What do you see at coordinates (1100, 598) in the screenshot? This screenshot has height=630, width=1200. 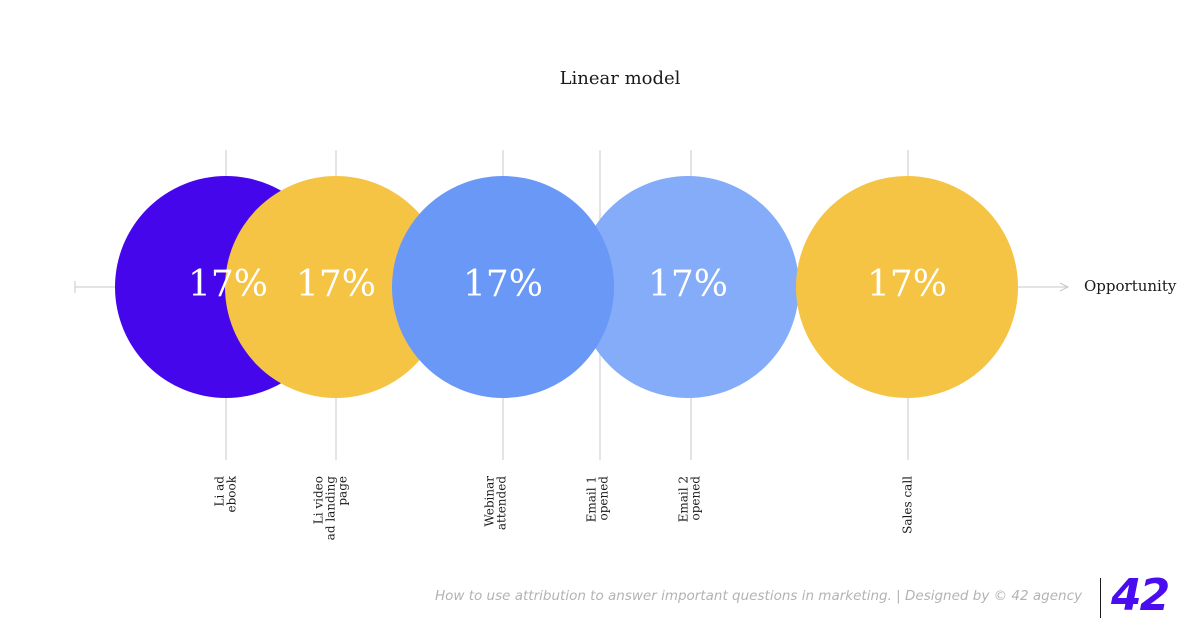 I see `footer-divider` at bounding box center [1100, 598].